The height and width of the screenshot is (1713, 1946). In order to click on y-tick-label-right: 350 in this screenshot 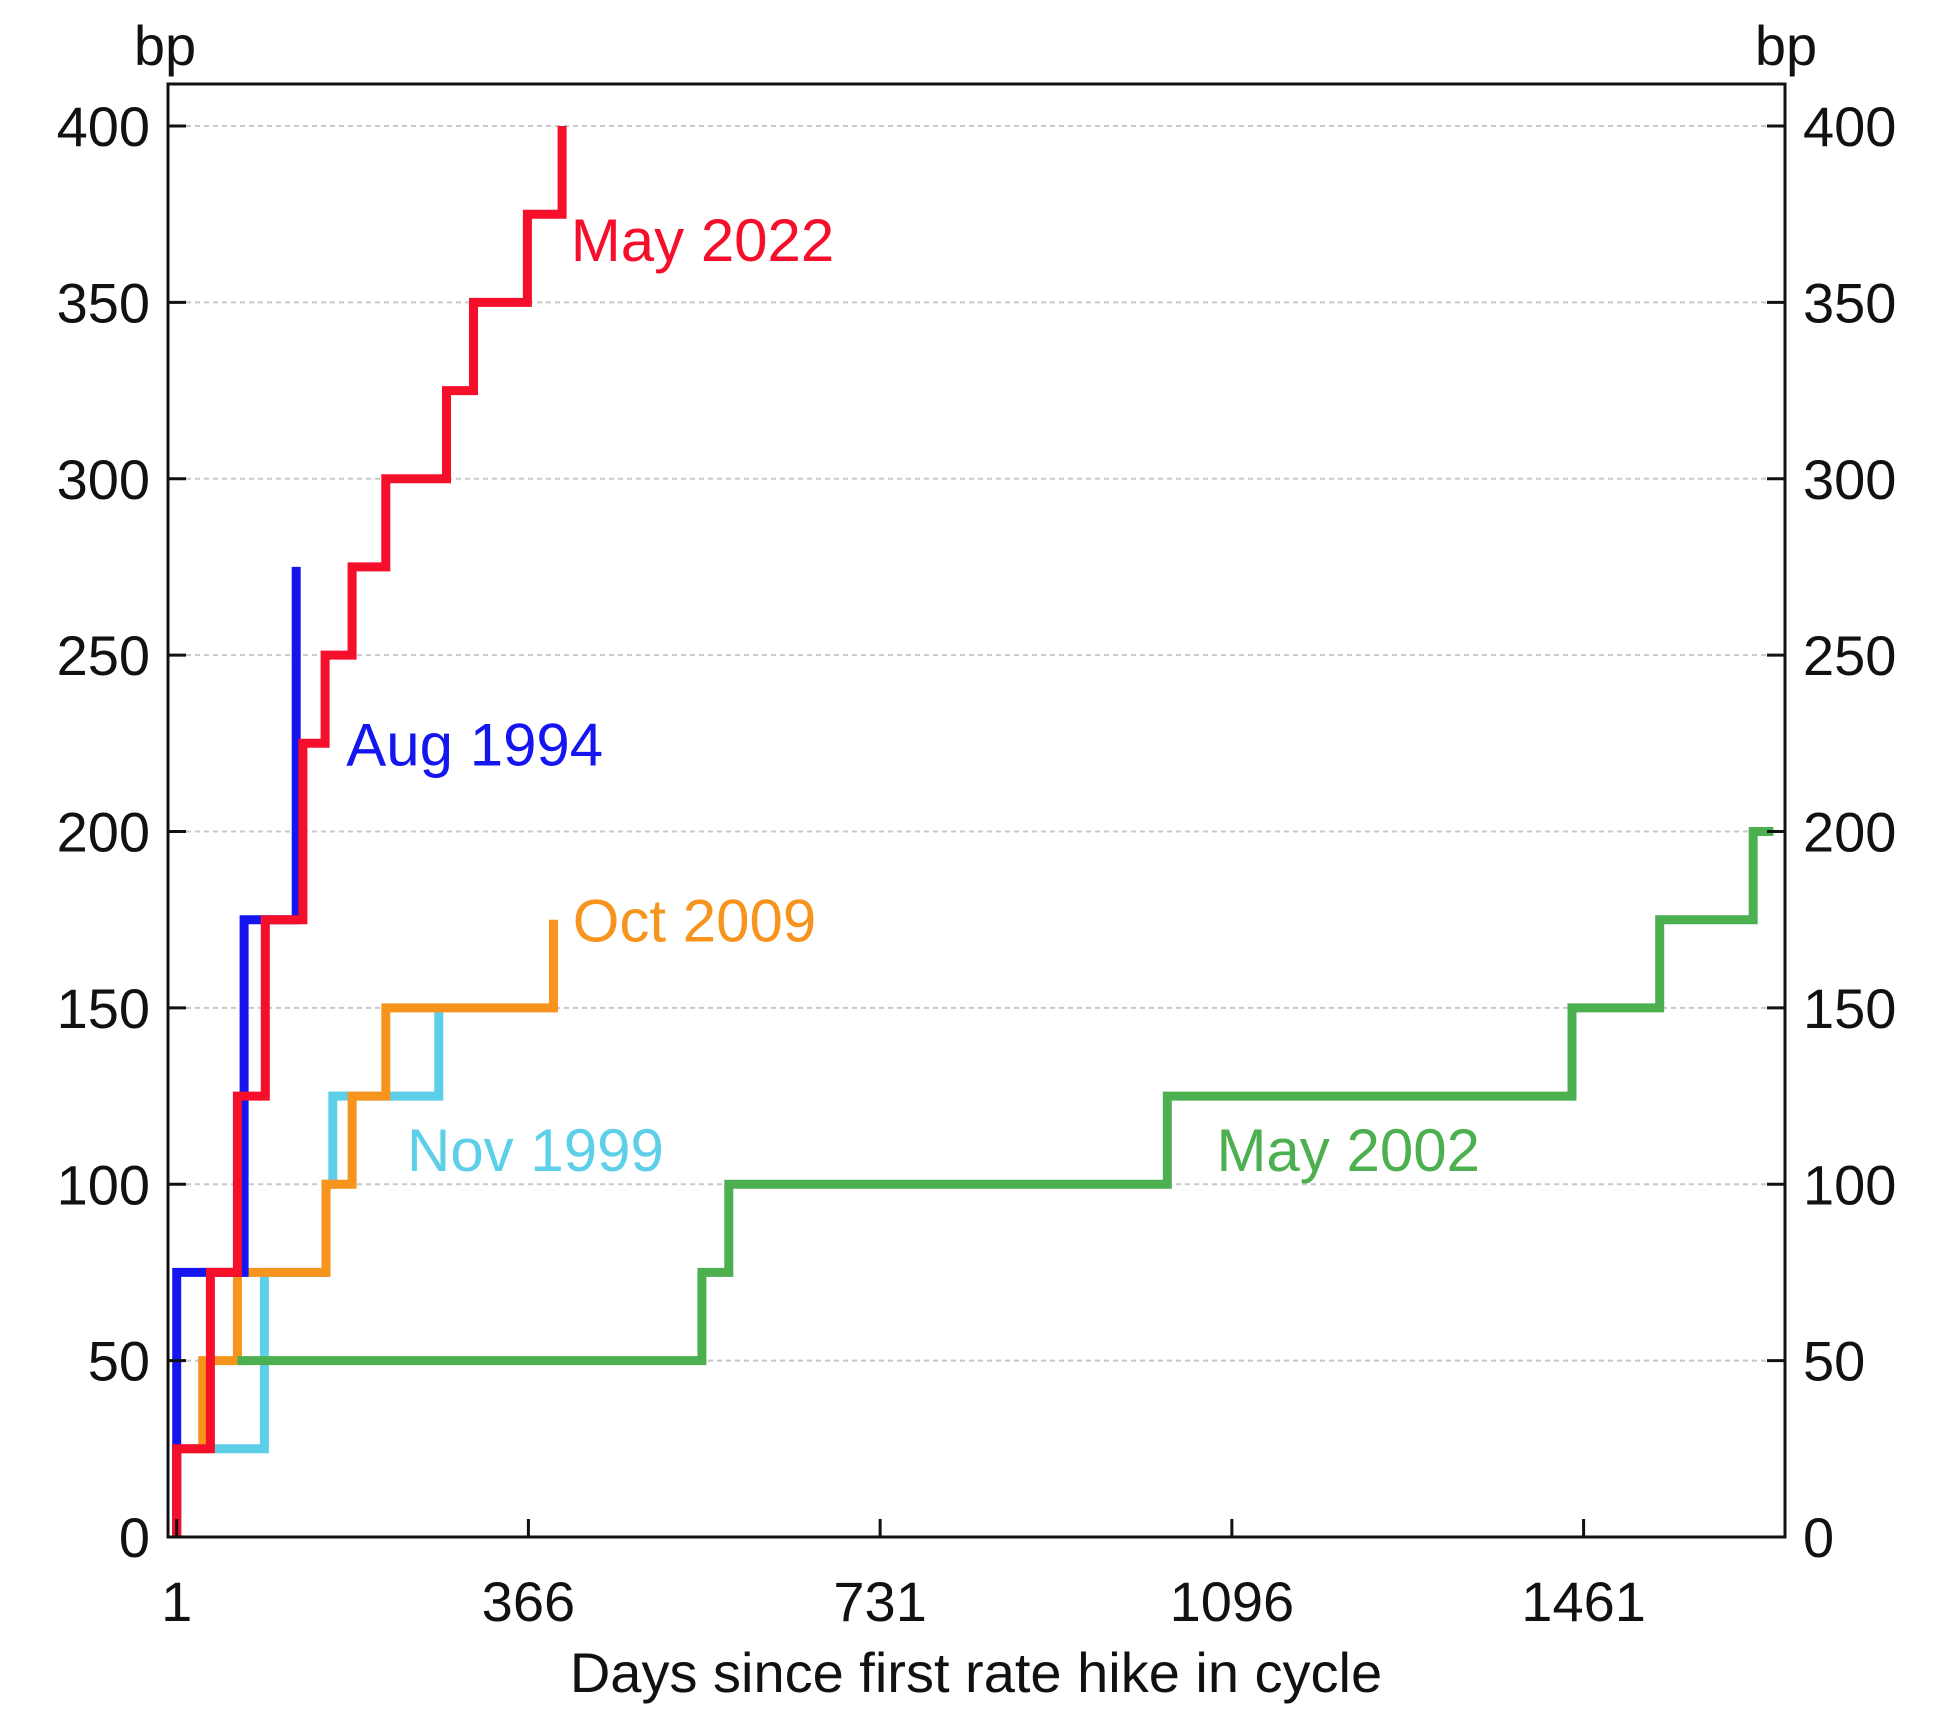, I will do `click(1849, 302)`.